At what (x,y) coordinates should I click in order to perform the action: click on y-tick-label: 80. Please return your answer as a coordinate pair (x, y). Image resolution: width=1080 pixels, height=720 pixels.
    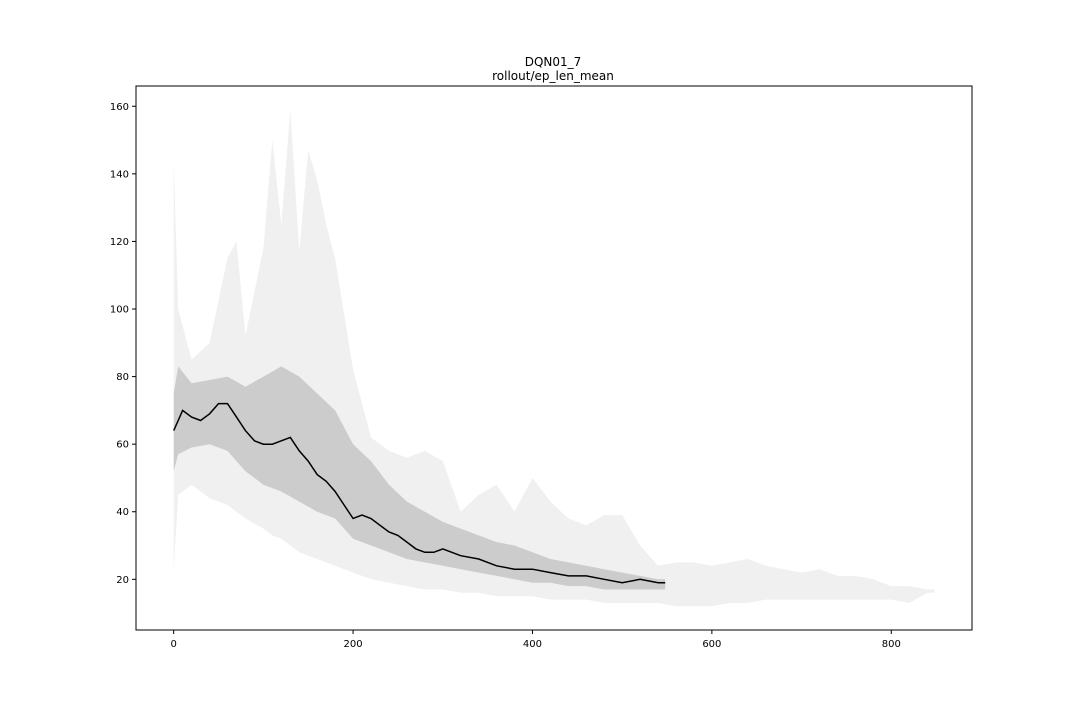
    Looking at the image, I should click on (122, 377).